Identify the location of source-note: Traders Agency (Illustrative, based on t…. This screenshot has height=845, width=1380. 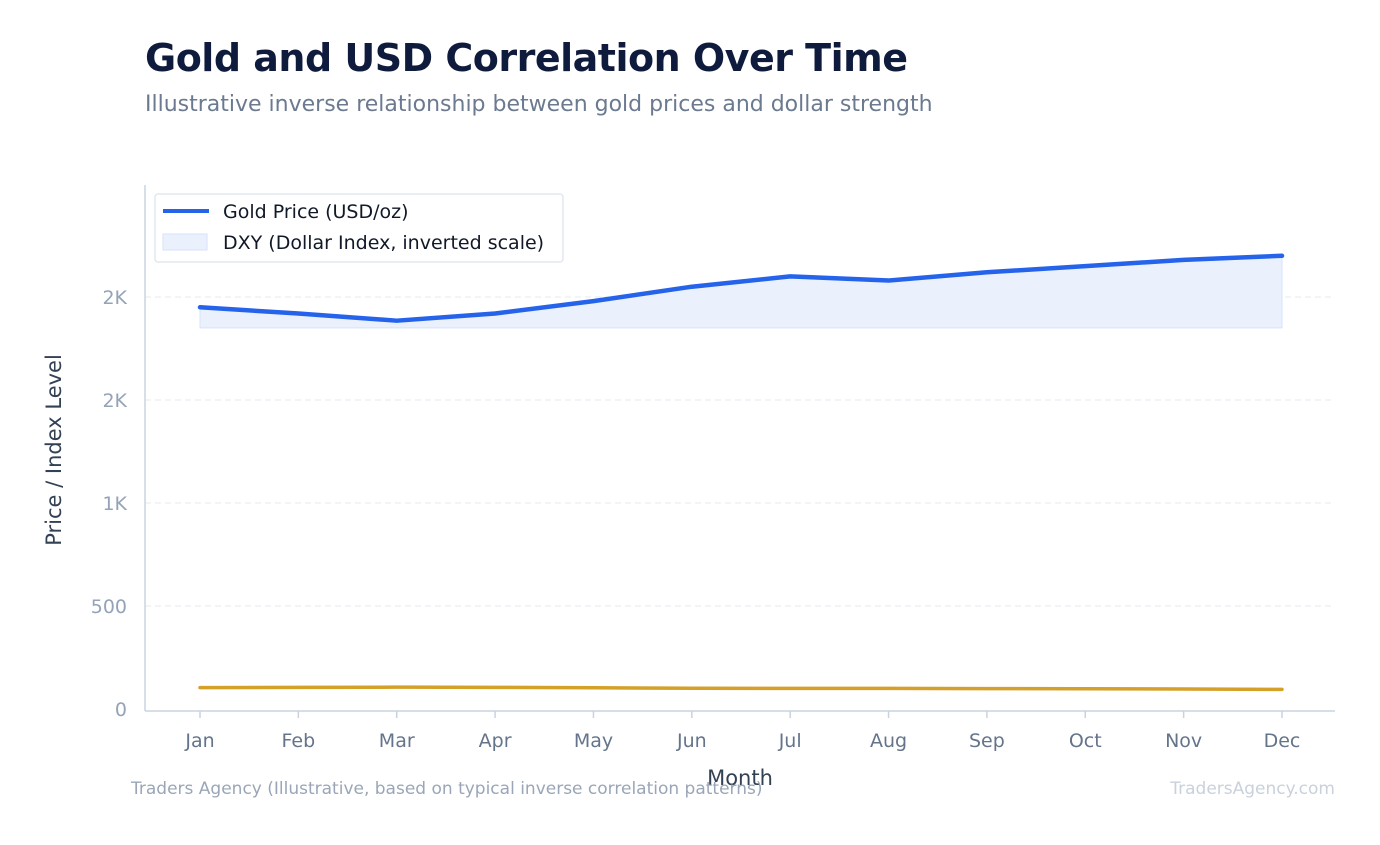
(447, 789).